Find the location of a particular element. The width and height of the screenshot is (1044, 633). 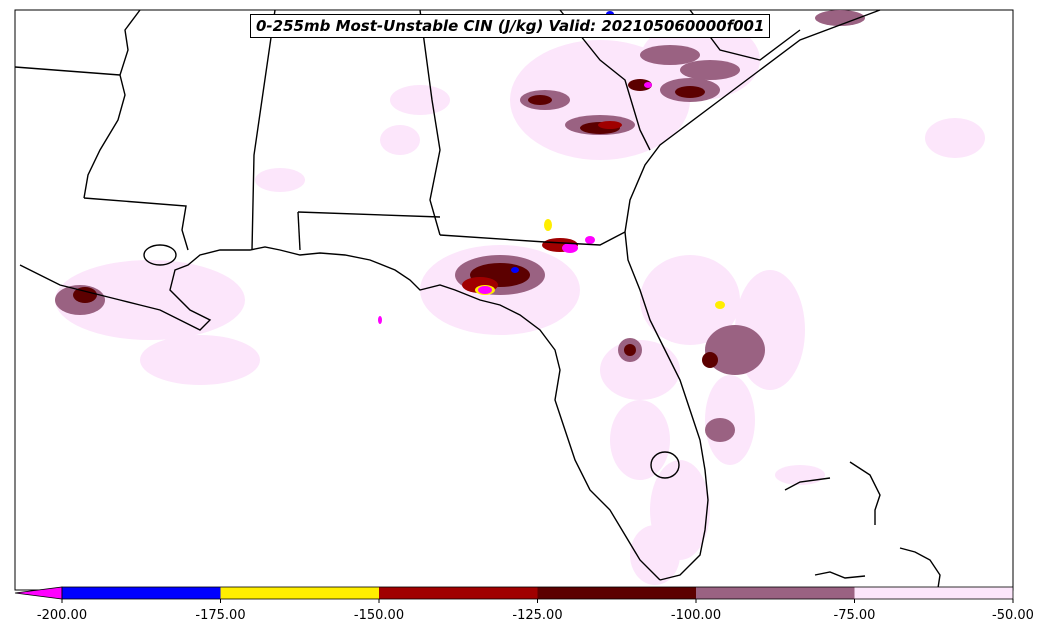

colorbar-tick-label: -200.00 is located at coordinates (62, 615).